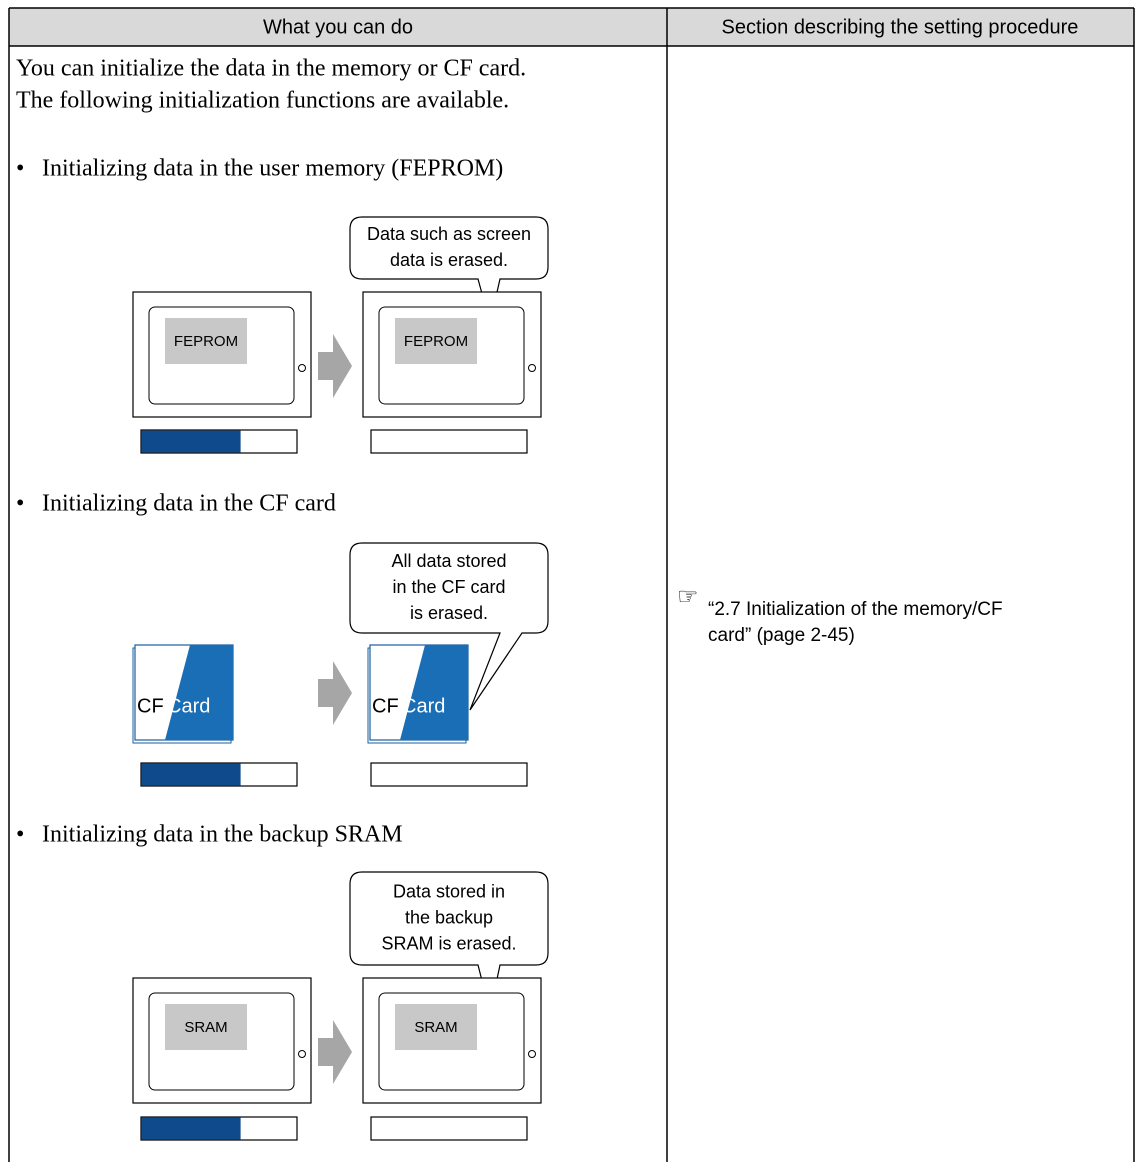  I want to click on callout-text: Data such as screen, so click(449, 234).